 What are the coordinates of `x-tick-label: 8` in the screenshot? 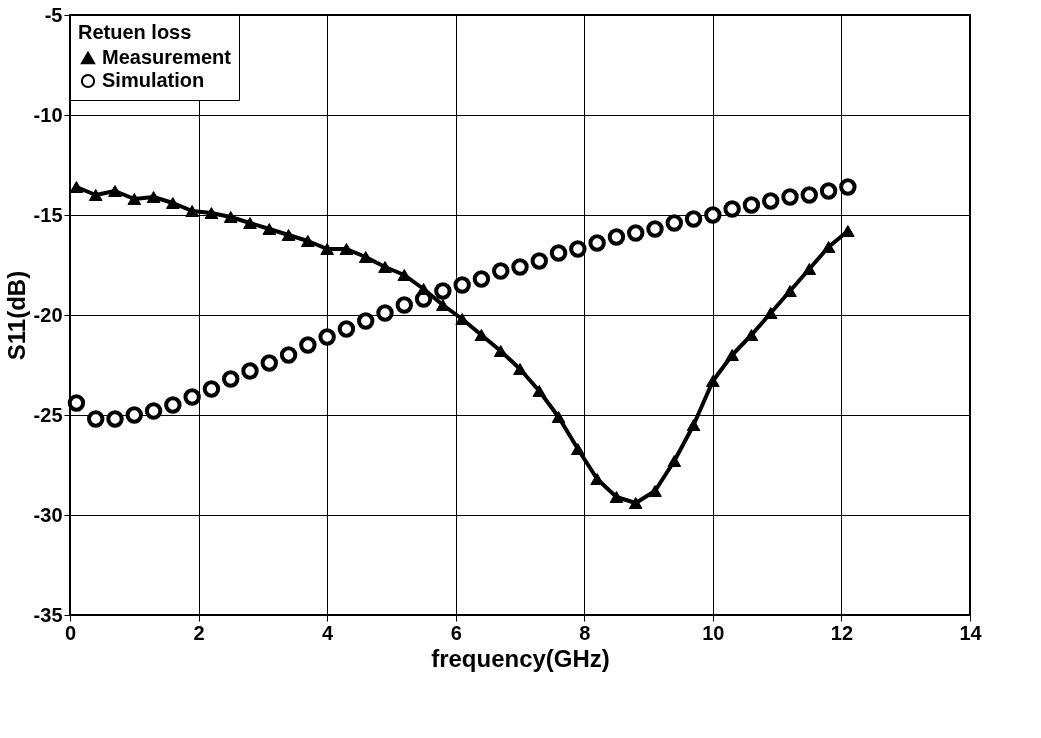 It's located at (585, 632).